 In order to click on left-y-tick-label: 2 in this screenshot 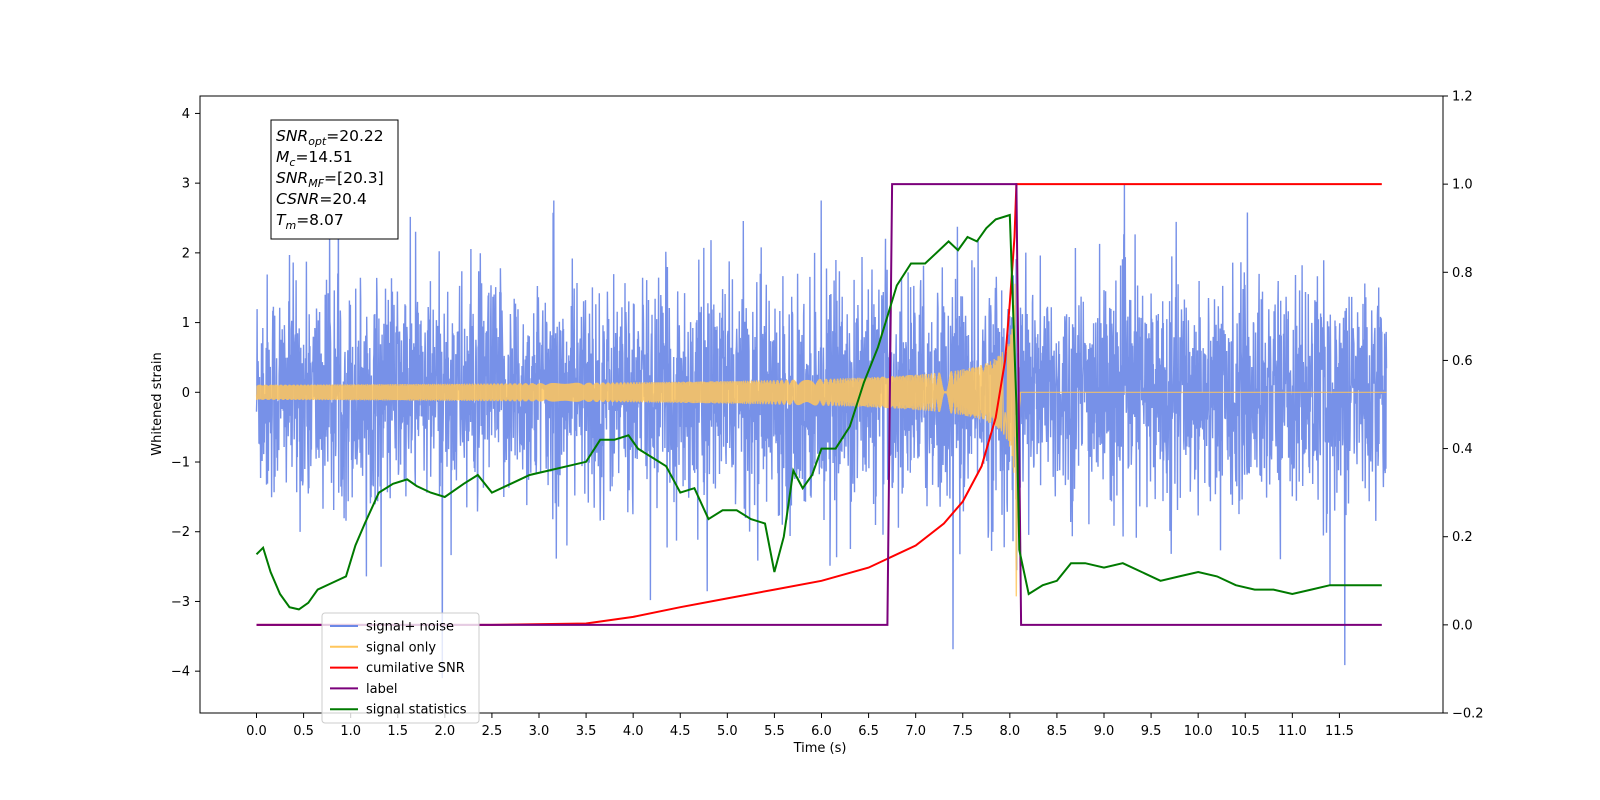, I will do `click(186, 253)`.